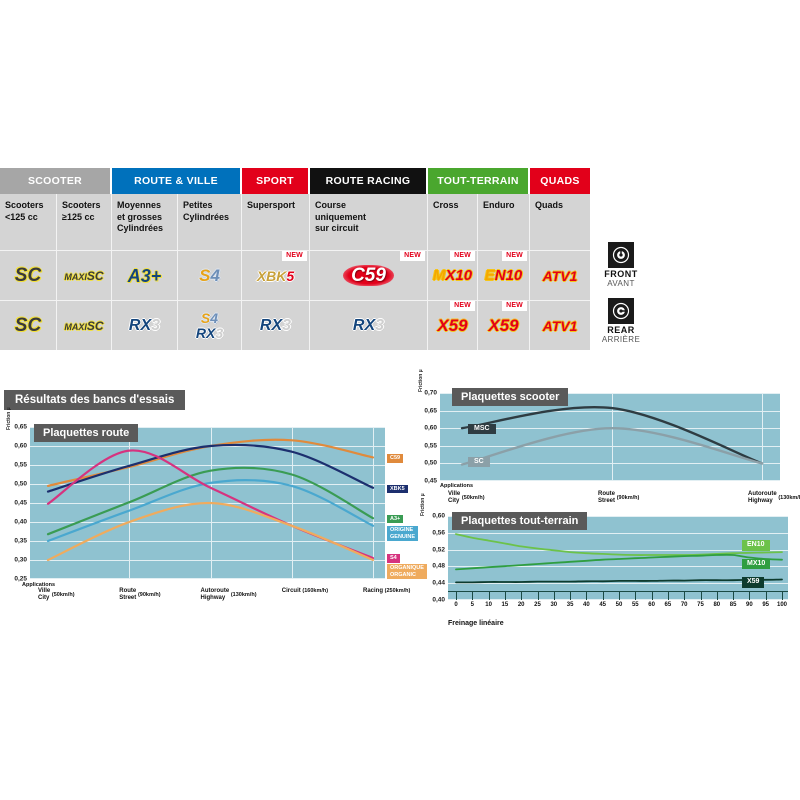 This screenshot has height=800, width=800. I want to click on logo-atv1: ATV1, so click(560, 275).